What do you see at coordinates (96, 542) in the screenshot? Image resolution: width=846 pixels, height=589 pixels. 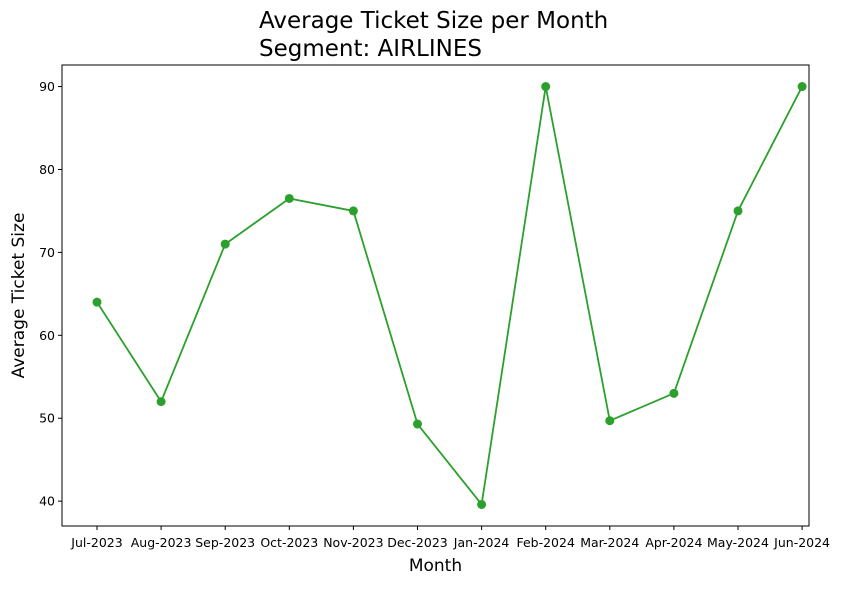 I see `x-tick-label: Jul-2023` at bounding box center [96, 542].